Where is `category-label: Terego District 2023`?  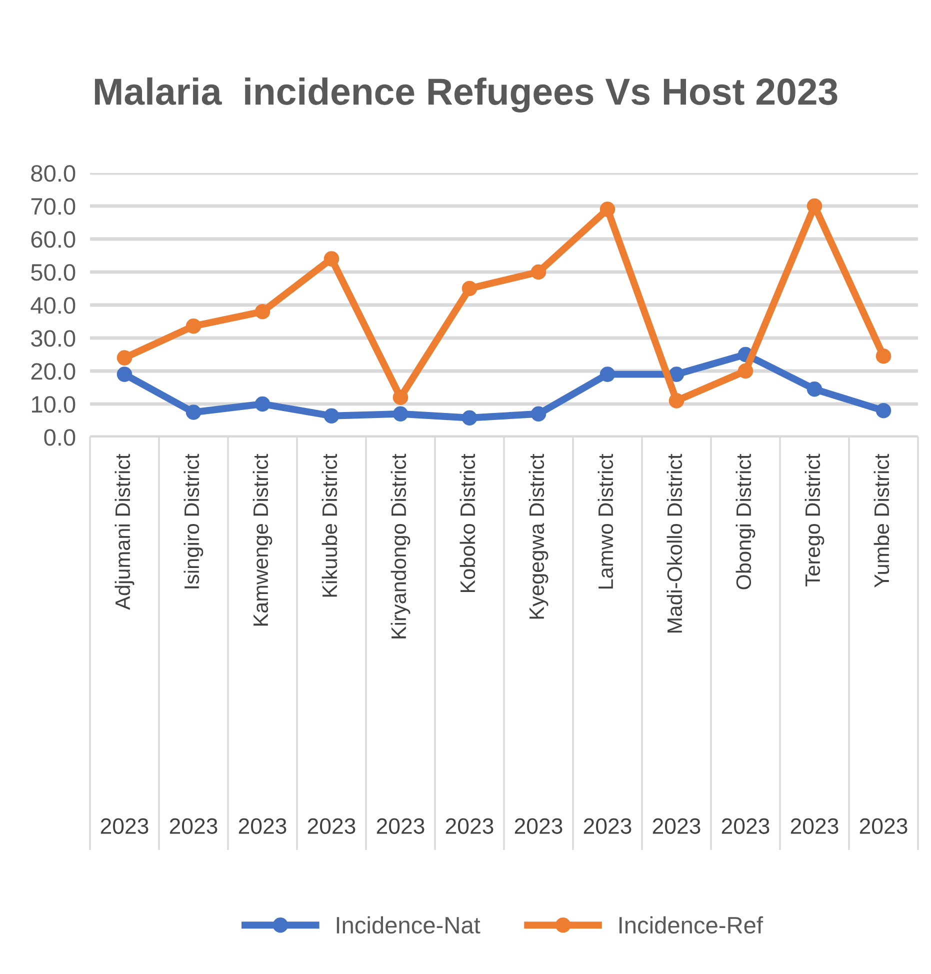 category-label: Terego District 2023 is located at coordinates (814, 644).